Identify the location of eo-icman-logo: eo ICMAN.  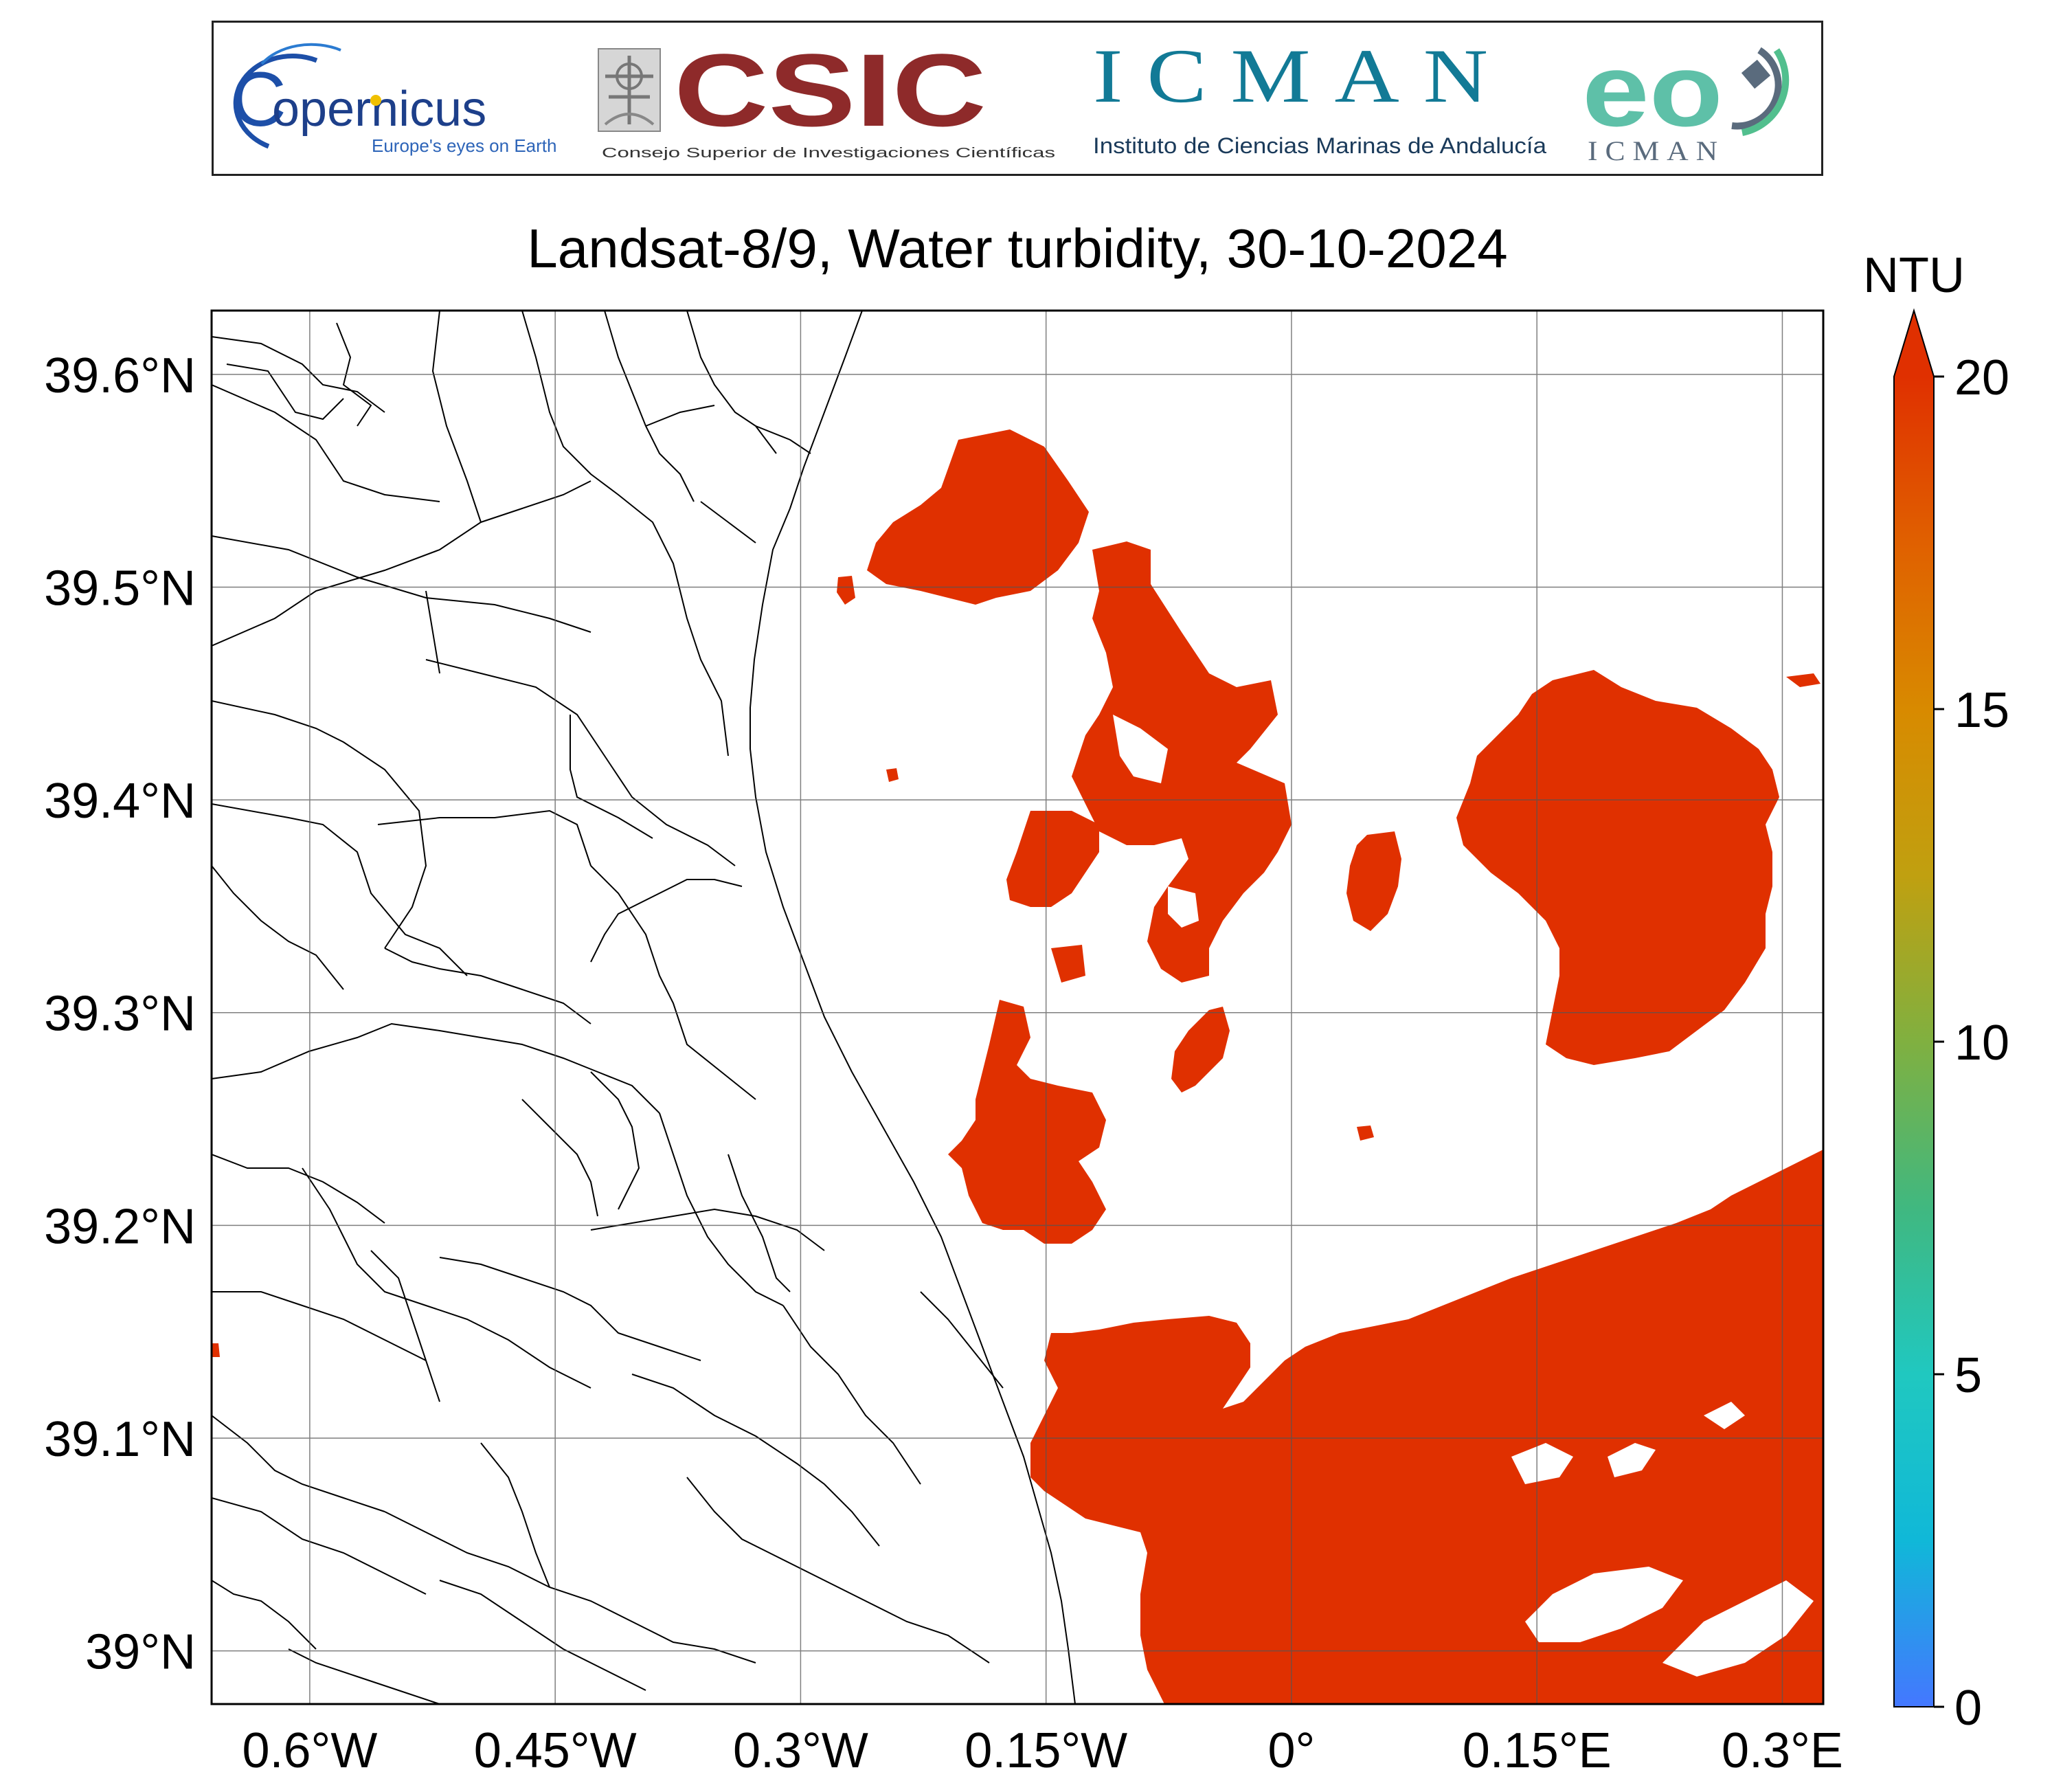
(1686, 99).